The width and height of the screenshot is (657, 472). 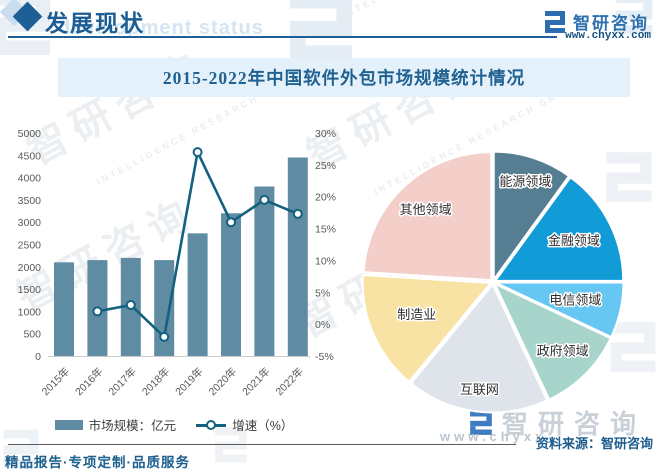 What do you see at coordinates (132, 426) in the screenshot?
I see `legend-label-market-size: 市场规模：亿元` at bounding box center [132, 426].